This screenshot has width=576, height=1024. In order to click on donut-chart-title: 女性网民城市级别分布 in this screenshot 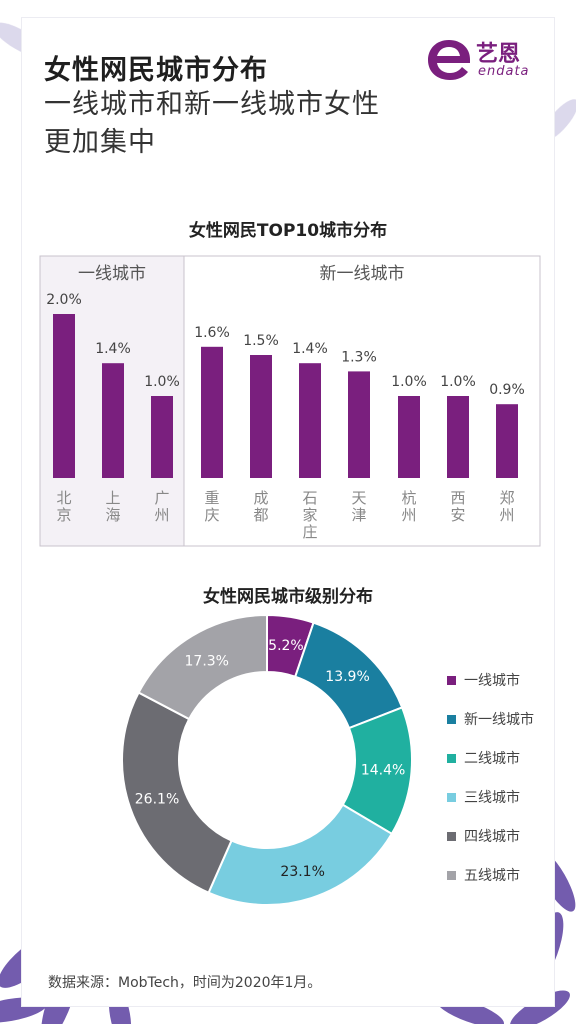, I will do `click(288, 597)`.